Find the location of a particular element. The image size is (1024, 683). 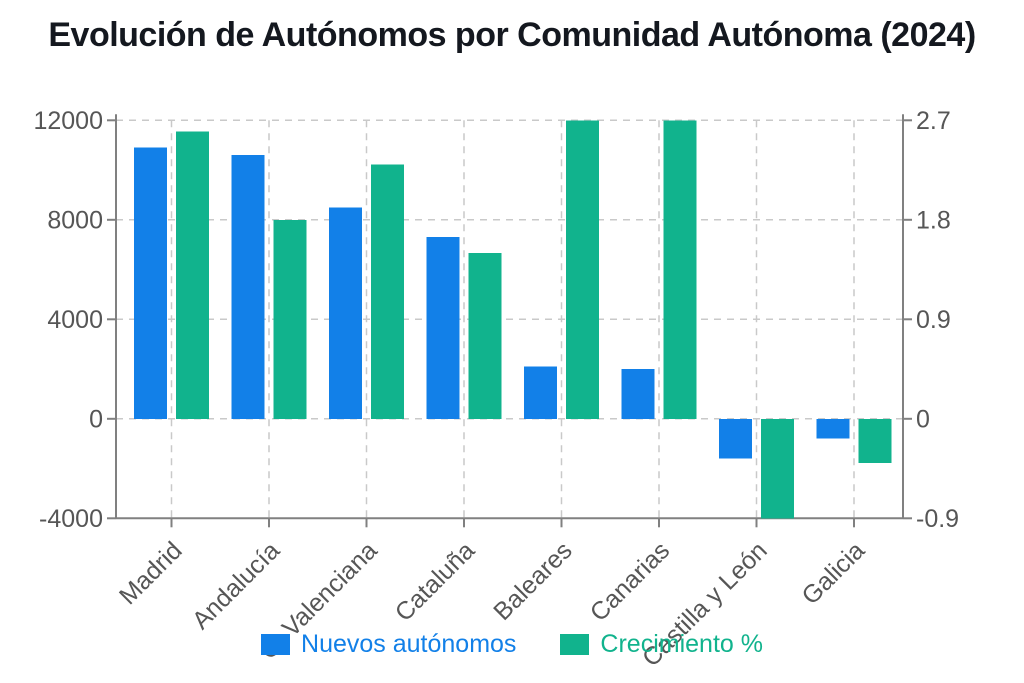

bar-crecimiento-baleares is located at coordinates (582, 269).